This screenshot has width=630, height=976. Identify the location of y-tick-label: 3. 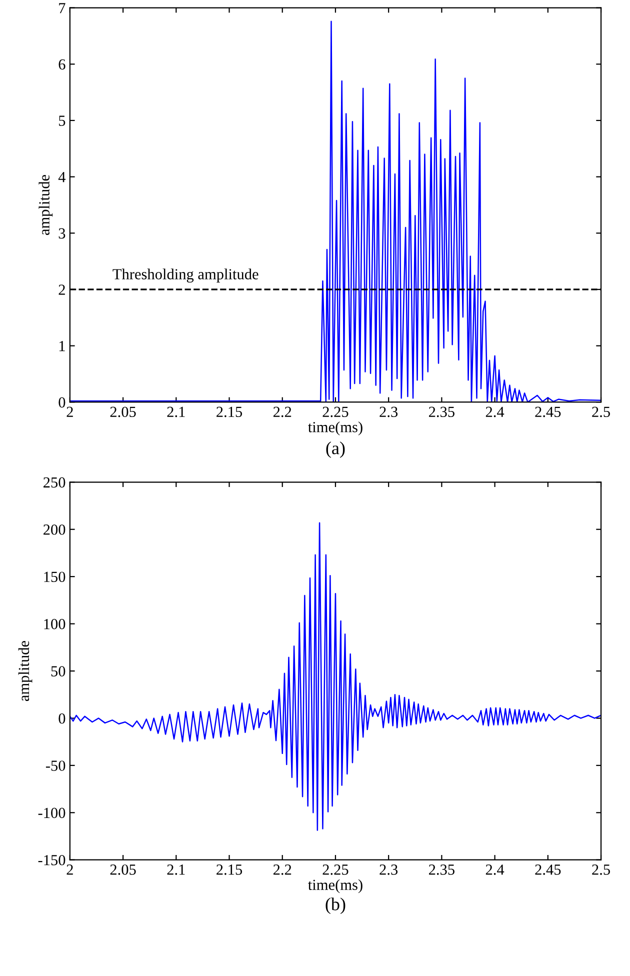
(62, 233).